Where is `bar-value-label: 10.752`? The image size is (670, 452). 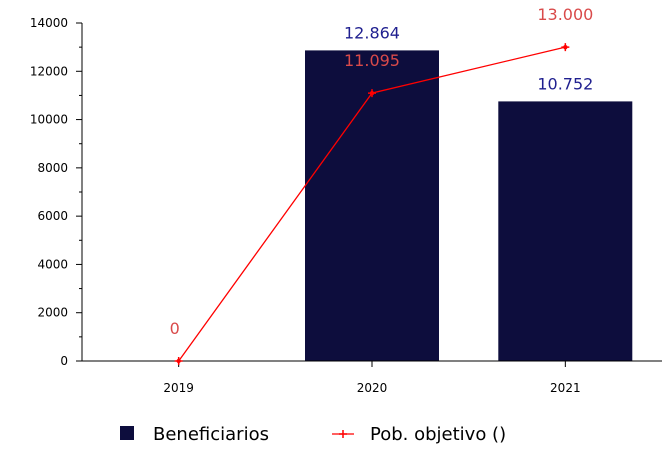 bar-value-label: 10.752 is located at coordinates (565, 83).